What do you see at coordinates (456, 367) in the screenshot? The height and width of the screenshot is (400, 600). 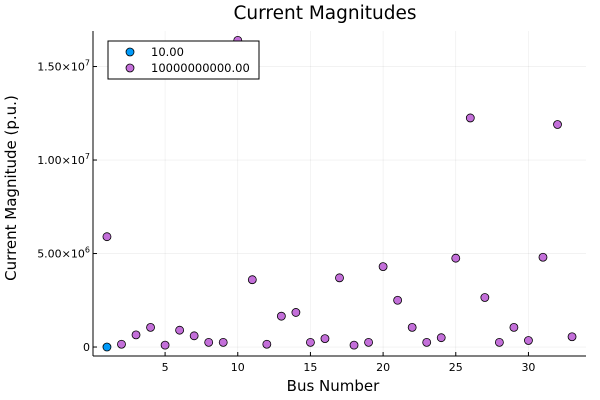 I see `x-tick-label: 25` at bounding box center [456, 367].